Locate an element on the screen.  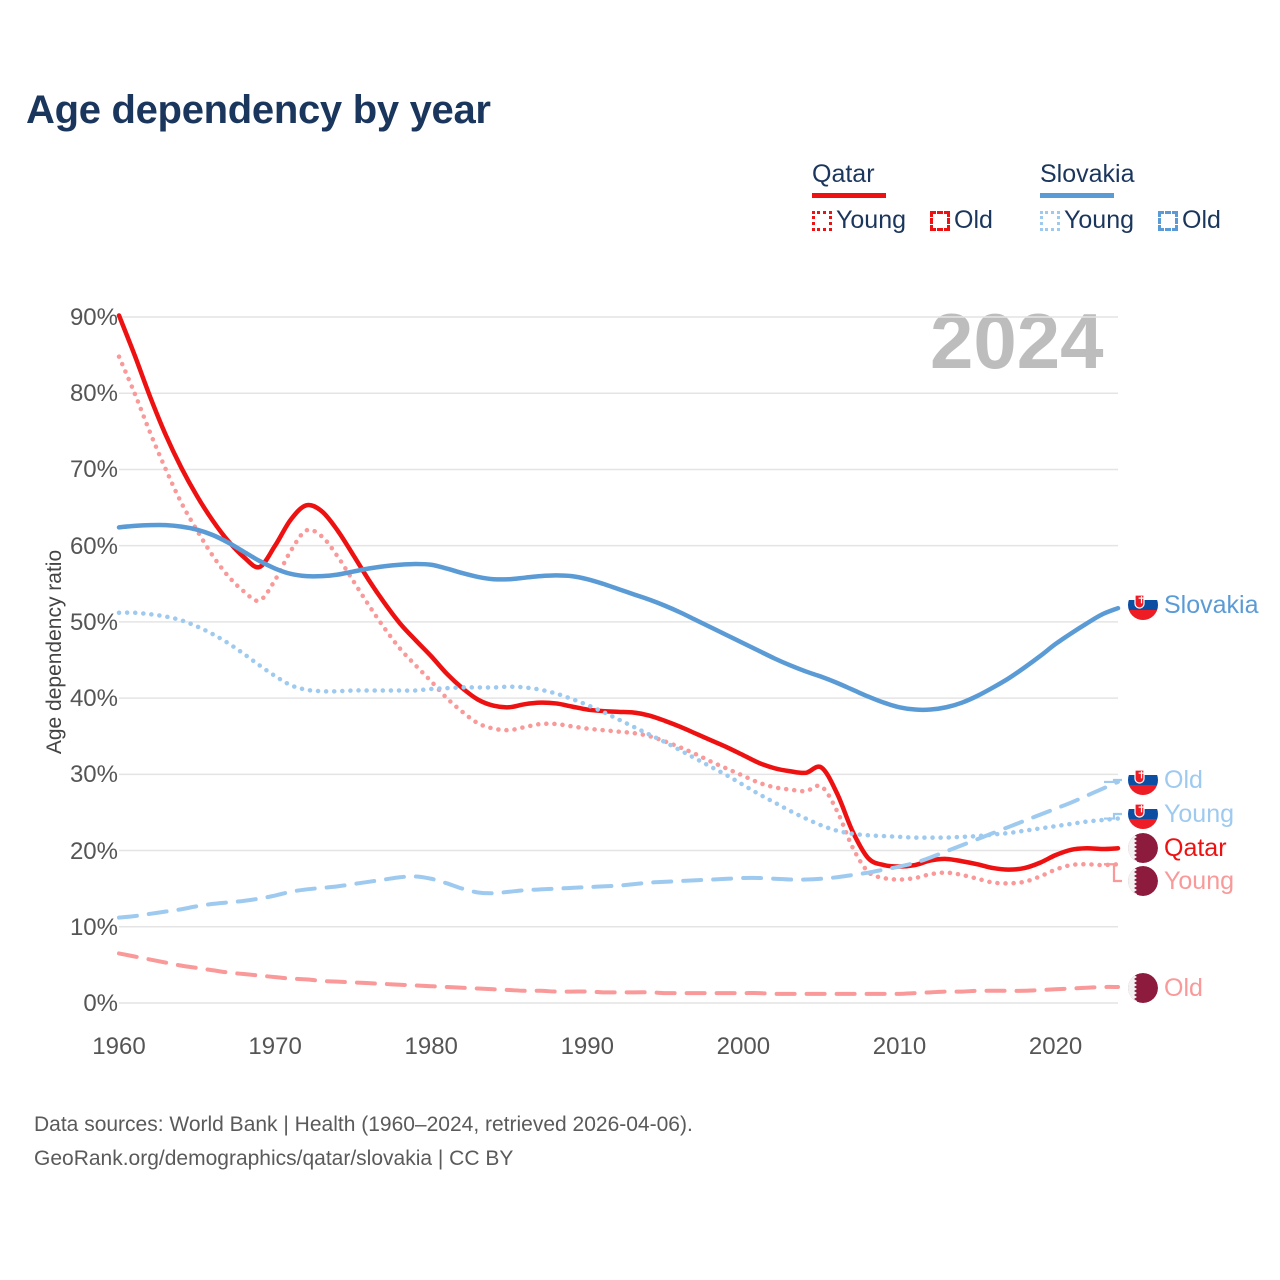
x-tick-label: 2010 is located at coordinates (899, 1046).